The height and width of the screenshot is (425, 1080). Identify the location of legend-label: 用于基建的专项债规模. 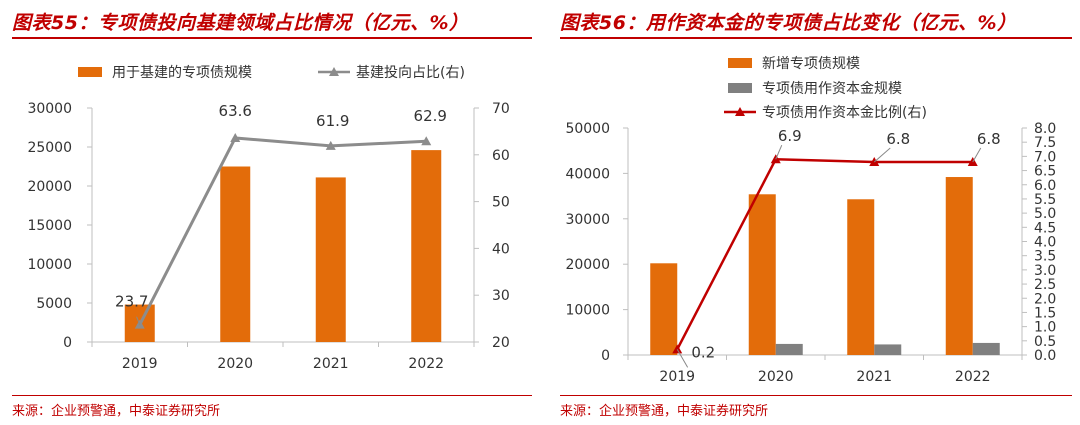
(182, 72).